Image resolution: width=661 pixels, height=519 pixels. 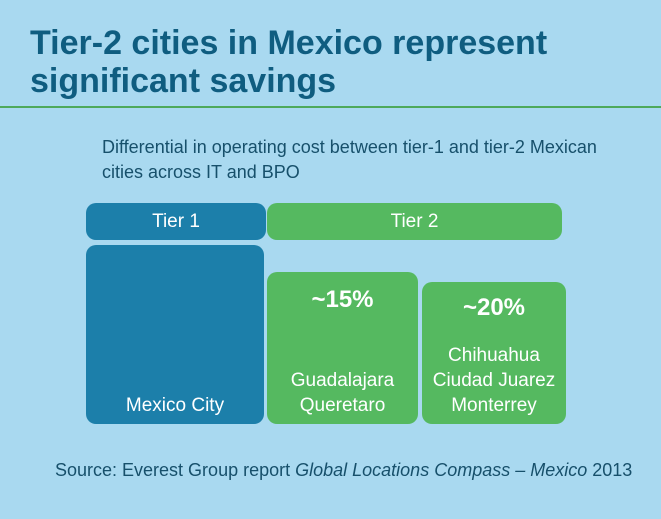 What do you see at coordinates (175, 405) in the screenshot?
I see `city-label: Mexico City` at bounding box center [175, 405].